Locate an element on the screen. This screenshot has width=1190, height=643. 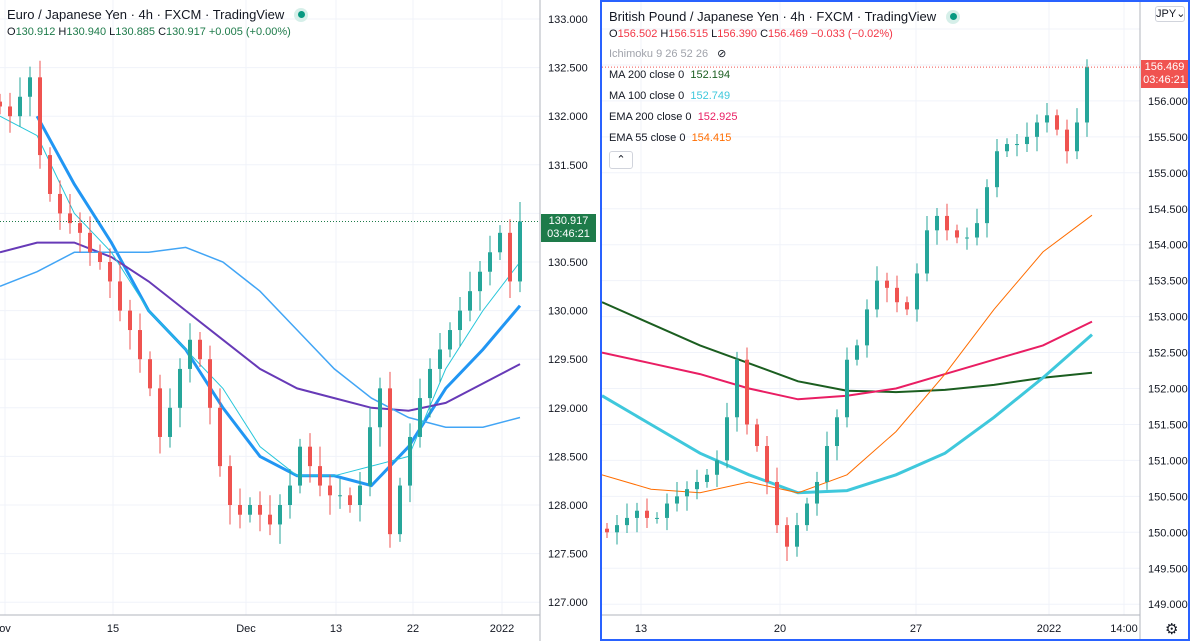
indicator-legend-row: EMA 55 close 0 154.415 is located at coordinates (670, 138).